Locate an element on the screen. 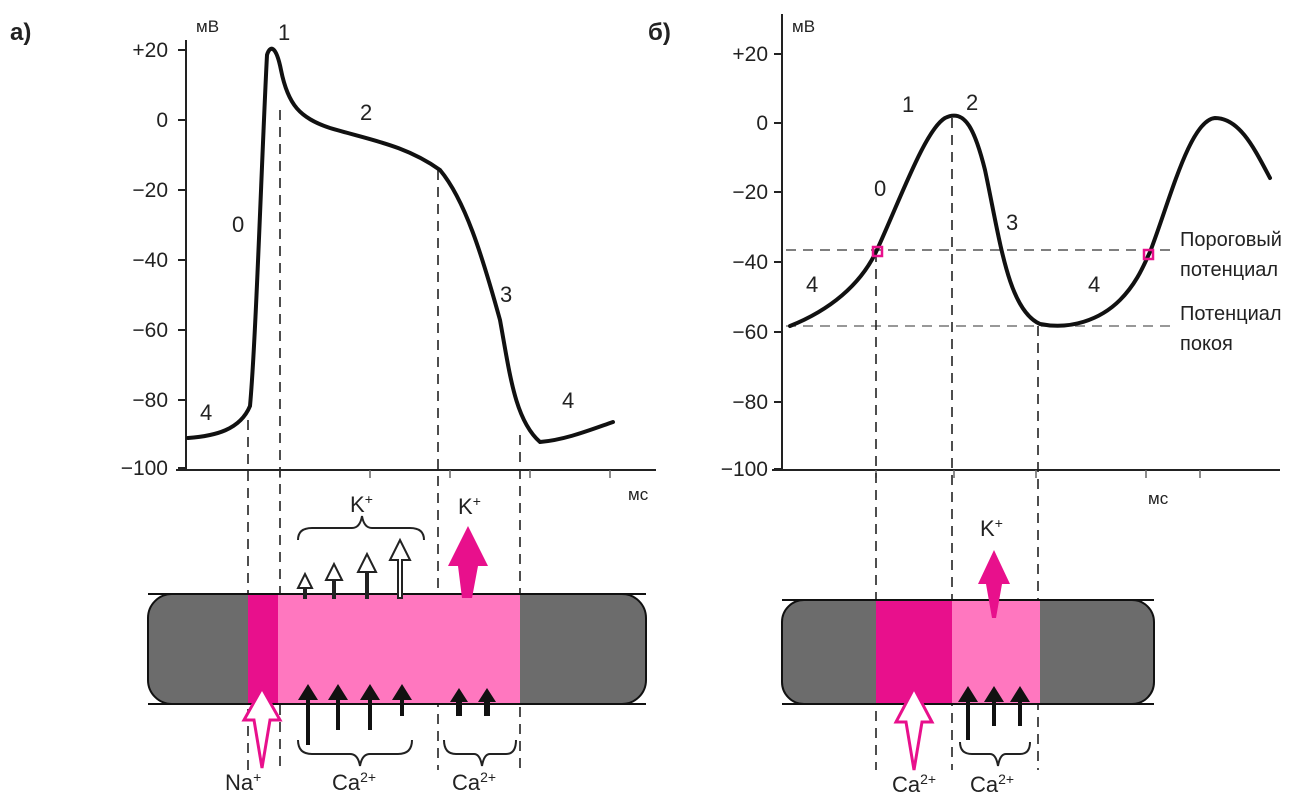 The height and width of the screenshot is (805, 1316). panel-a-tick-label: −20 is located at coordinates (150, 190).